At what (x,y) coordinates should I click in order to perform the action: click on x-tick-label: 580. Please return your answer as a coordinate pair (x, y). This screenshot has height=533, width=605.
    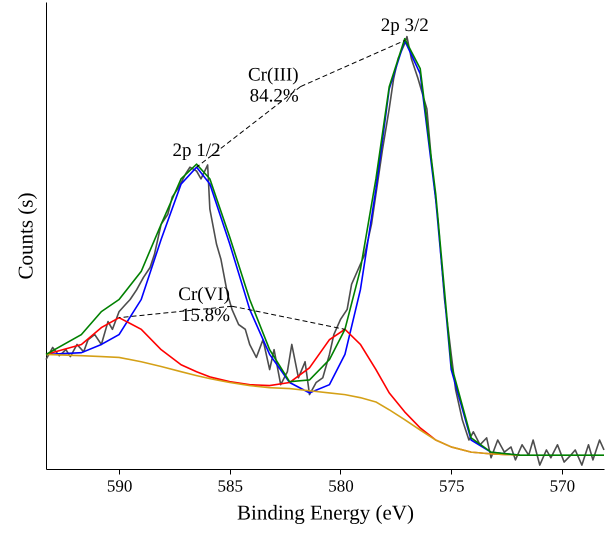
    Looking at the image, I should click on (341, 486).